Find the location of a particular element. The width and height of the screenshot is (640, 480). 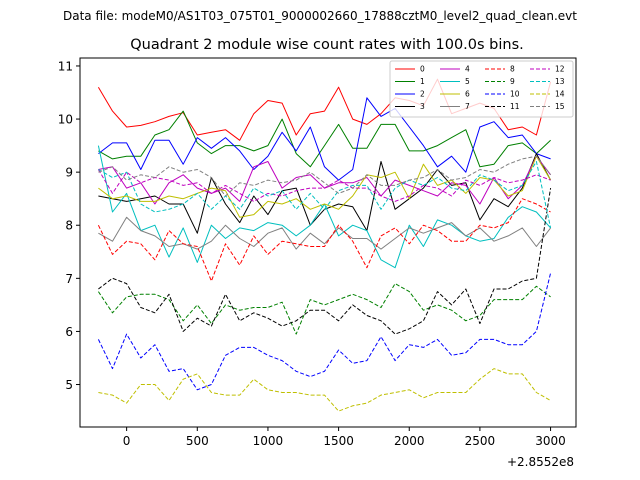

y-tick-label: 10 is located at coordinates (65, 120).